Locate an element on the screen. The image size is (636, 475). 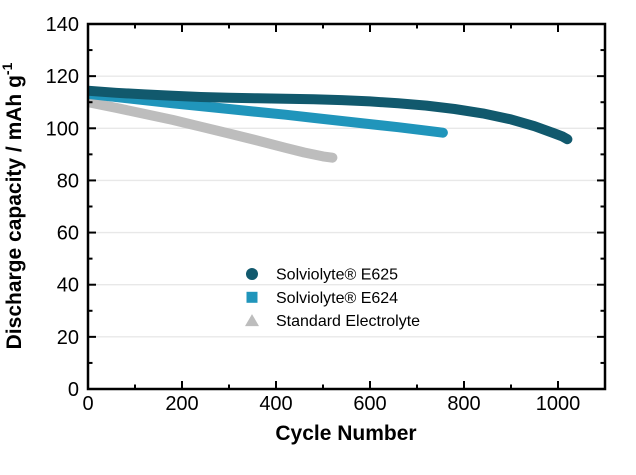
data-series is located at coordinates (330, 124).